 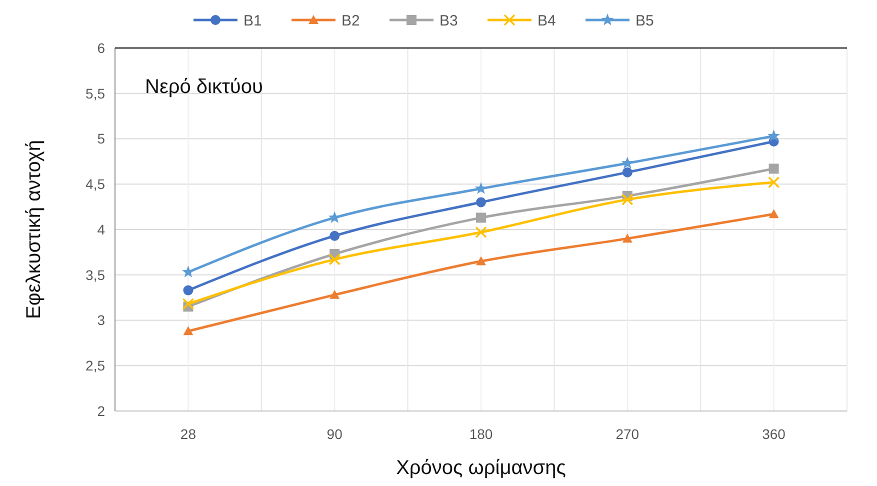 I want to click on x-axis-title: Χρόνος ωρίμανσης, so click(x=481, y=468).